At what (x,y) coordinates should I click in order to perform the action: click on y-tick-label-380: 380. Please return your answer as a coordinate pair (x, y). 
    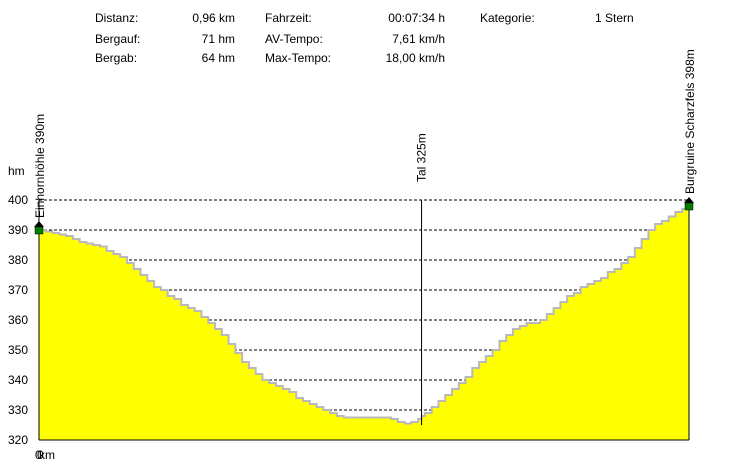
    Looking at the image, I should click on (18, 260).